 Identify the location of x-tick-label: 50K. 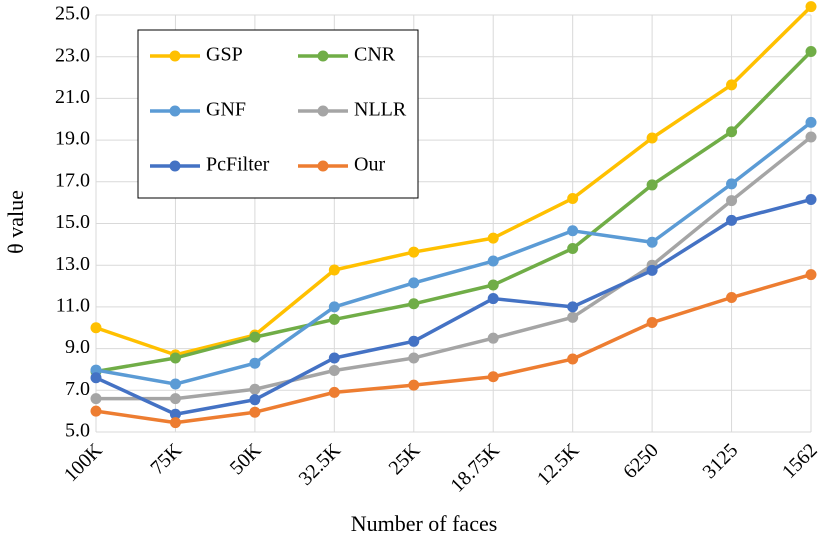
(246, 459).